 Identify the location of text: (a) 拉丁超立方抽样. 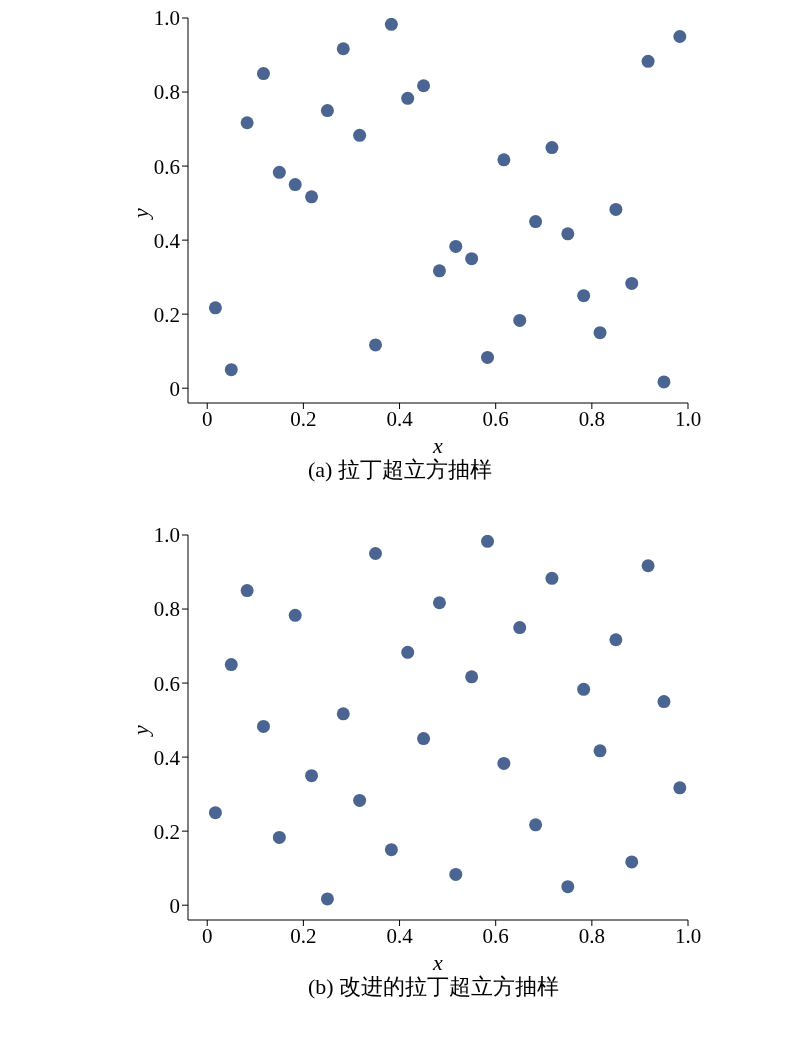
(400, 470).